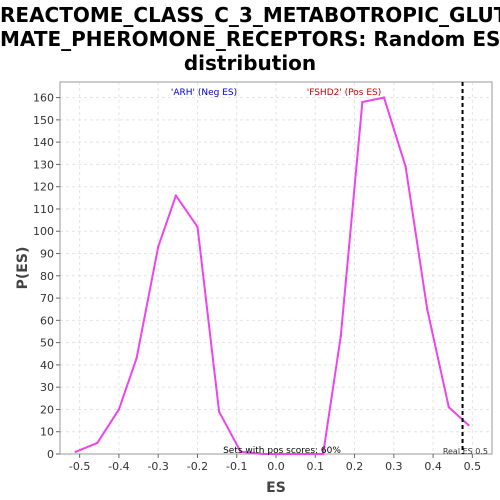 The width and height of the screenshot is (500, 500). Describe the element at coordinates (43, 231) in the screenshot. I see `y-tick-label-10: 100` at that location.